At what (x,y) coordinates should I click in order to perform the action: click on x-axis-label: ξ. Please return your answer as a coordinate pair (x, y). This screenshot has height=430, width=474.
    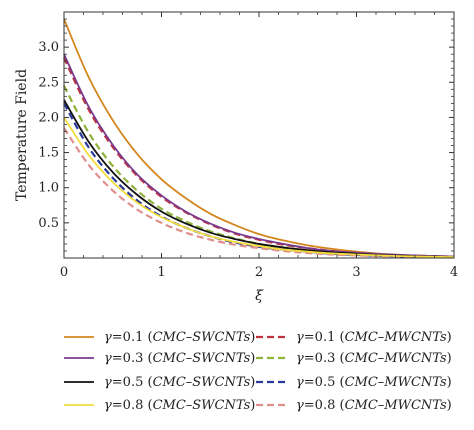
    Looking at the image, I should click on (259, 296).